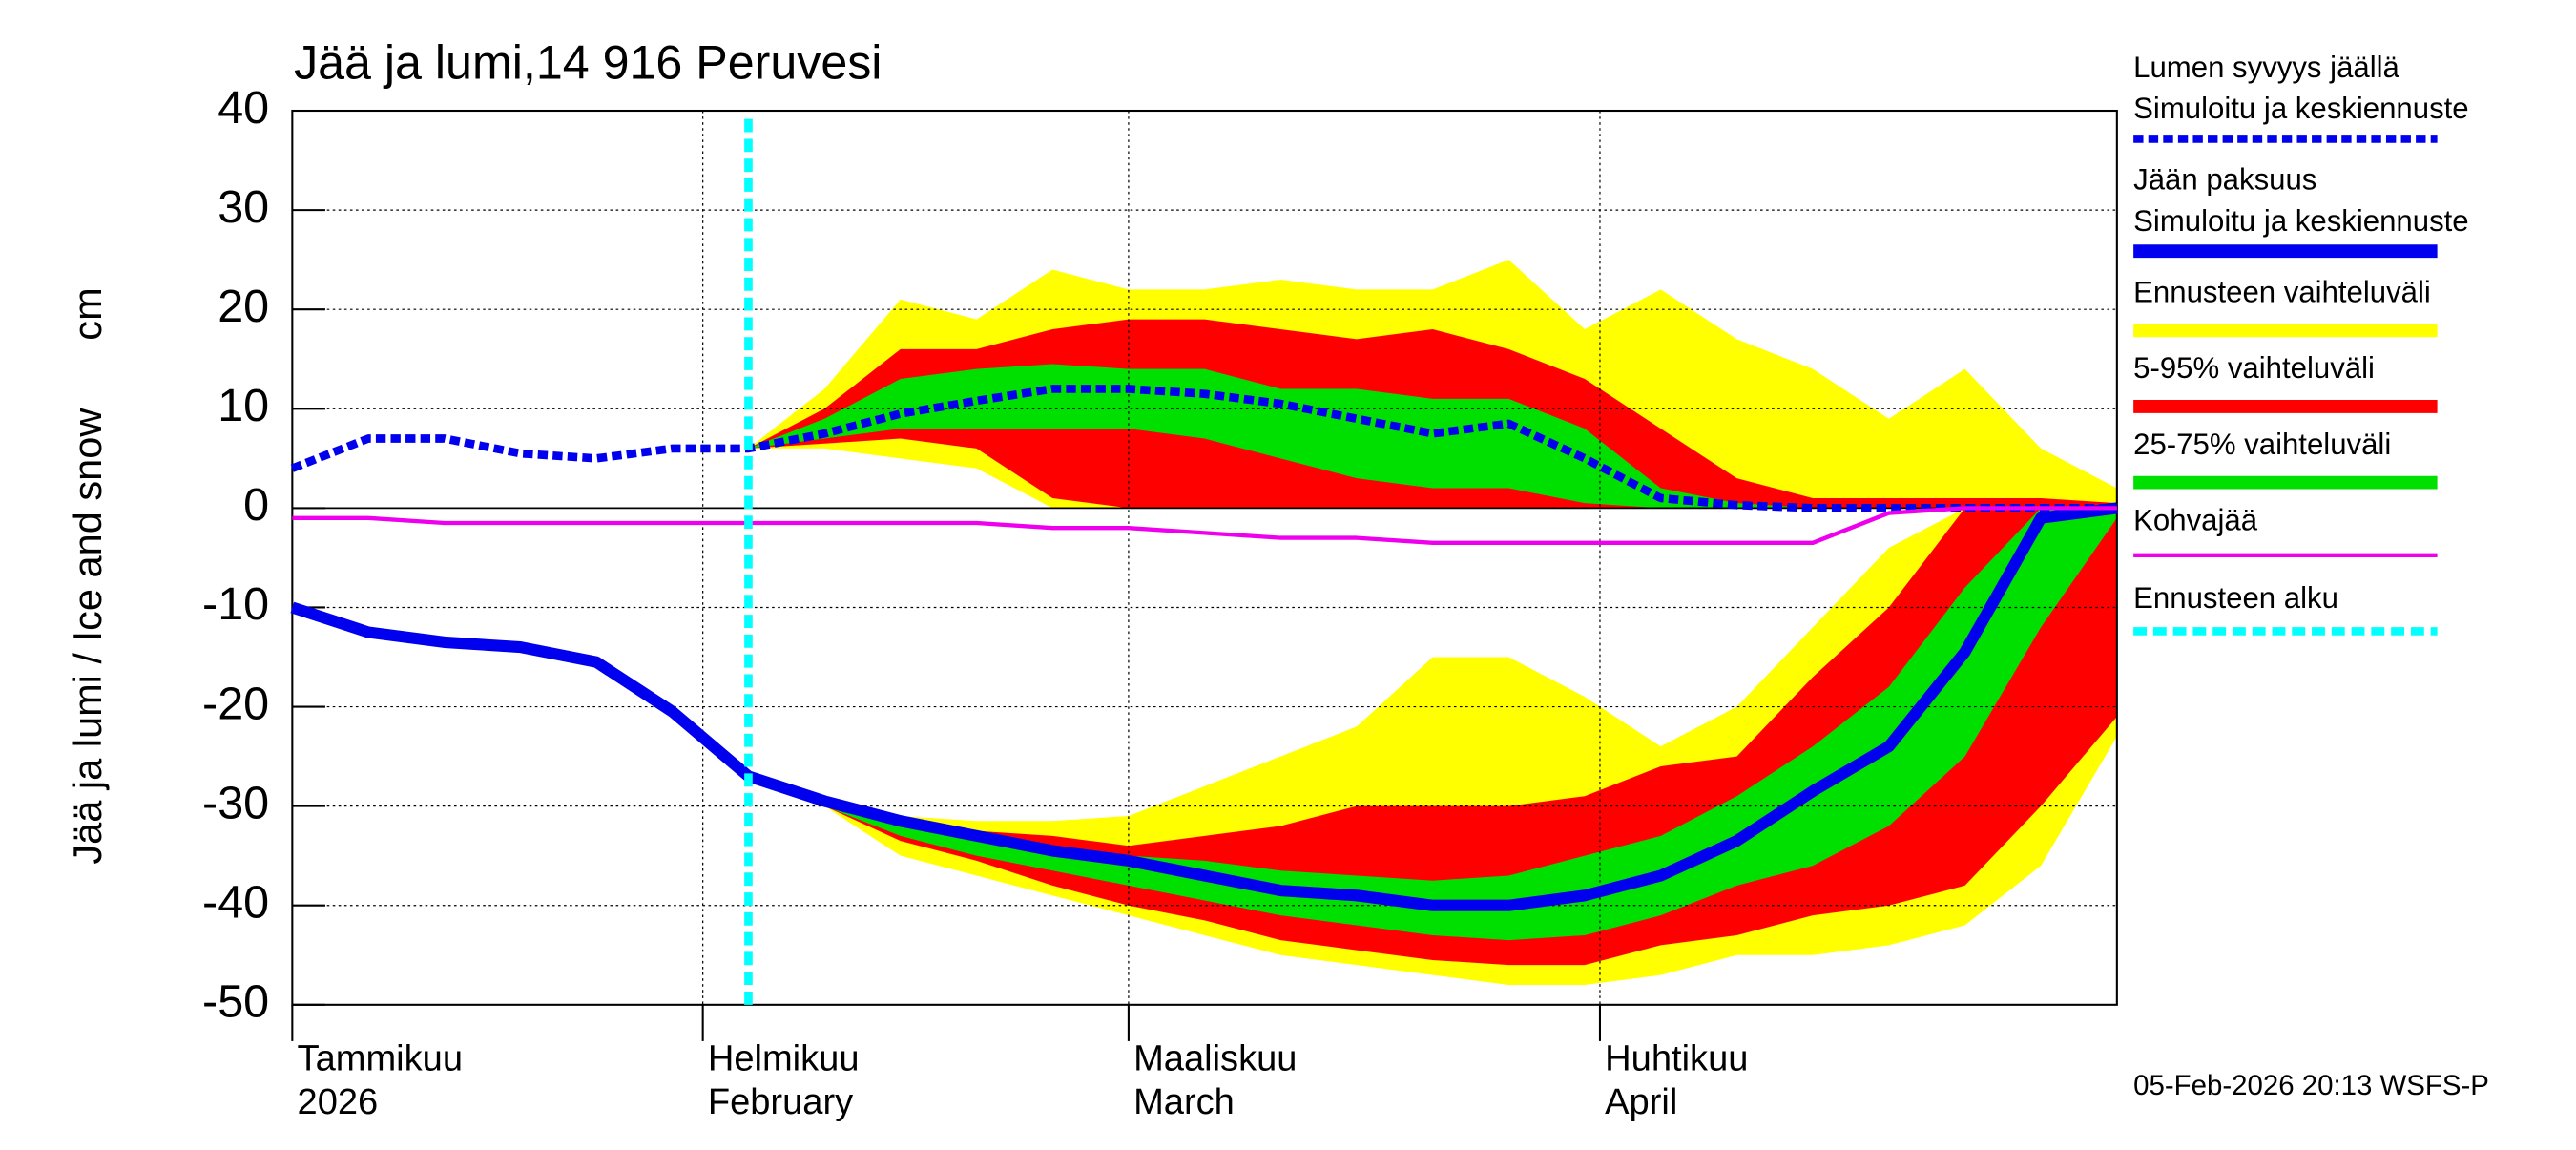  Describe the element at coordinates (780, 1102) in the screenshot. I see `x-tick-sublabel: February` at that location.